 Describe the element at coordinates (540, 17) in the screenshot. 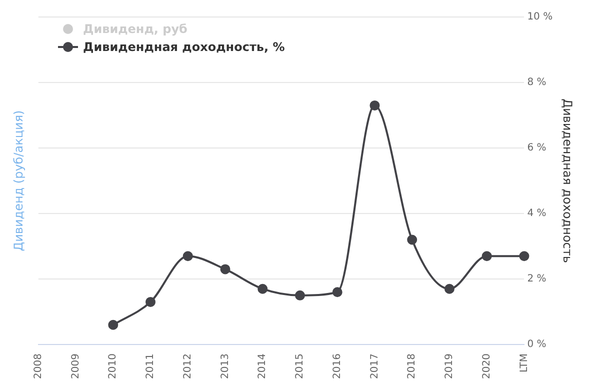

I see `y2-tick-label: 10 %` at that location.